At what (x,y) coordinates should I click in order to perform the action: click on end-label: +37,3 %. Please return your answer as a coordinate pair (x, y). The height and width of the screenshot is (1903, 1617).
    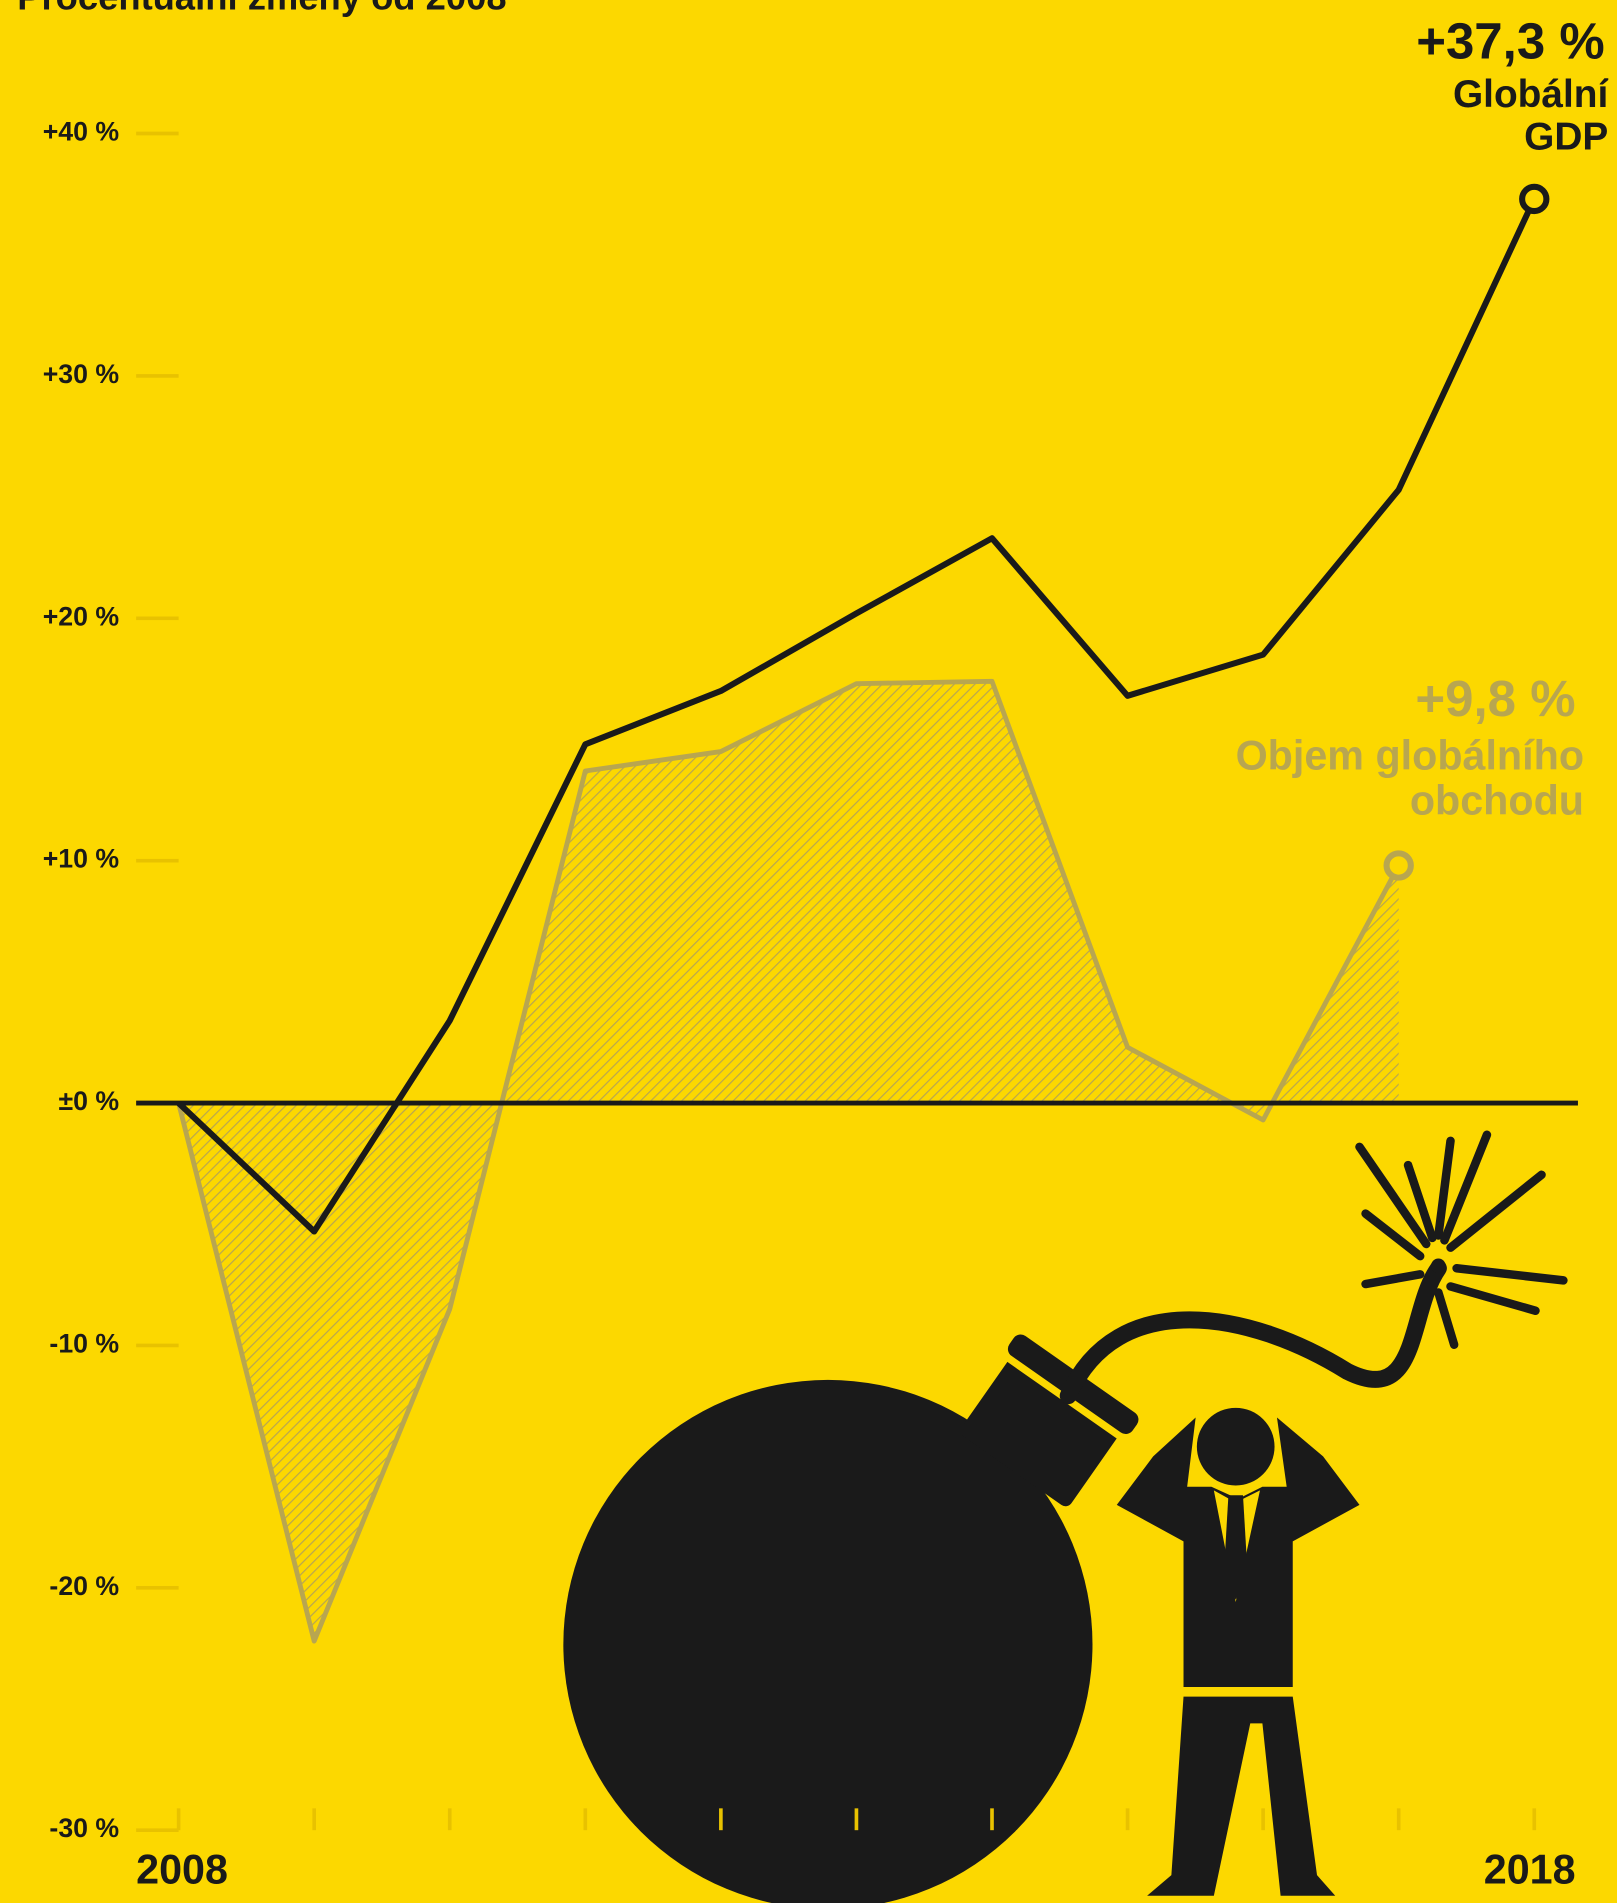
    Looking at the image, I should click on (1510, 40).